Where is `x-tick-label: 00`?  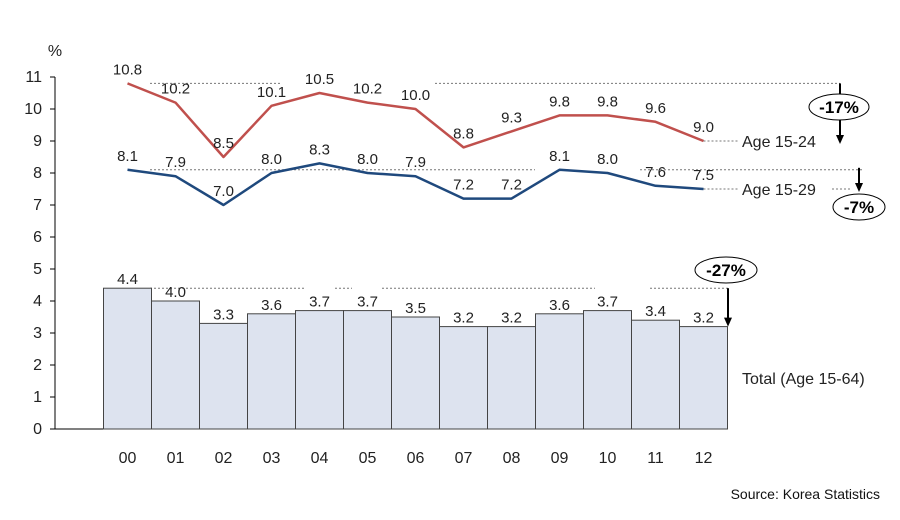
x-tick-label: 00 is located at coordinates (128, 458).